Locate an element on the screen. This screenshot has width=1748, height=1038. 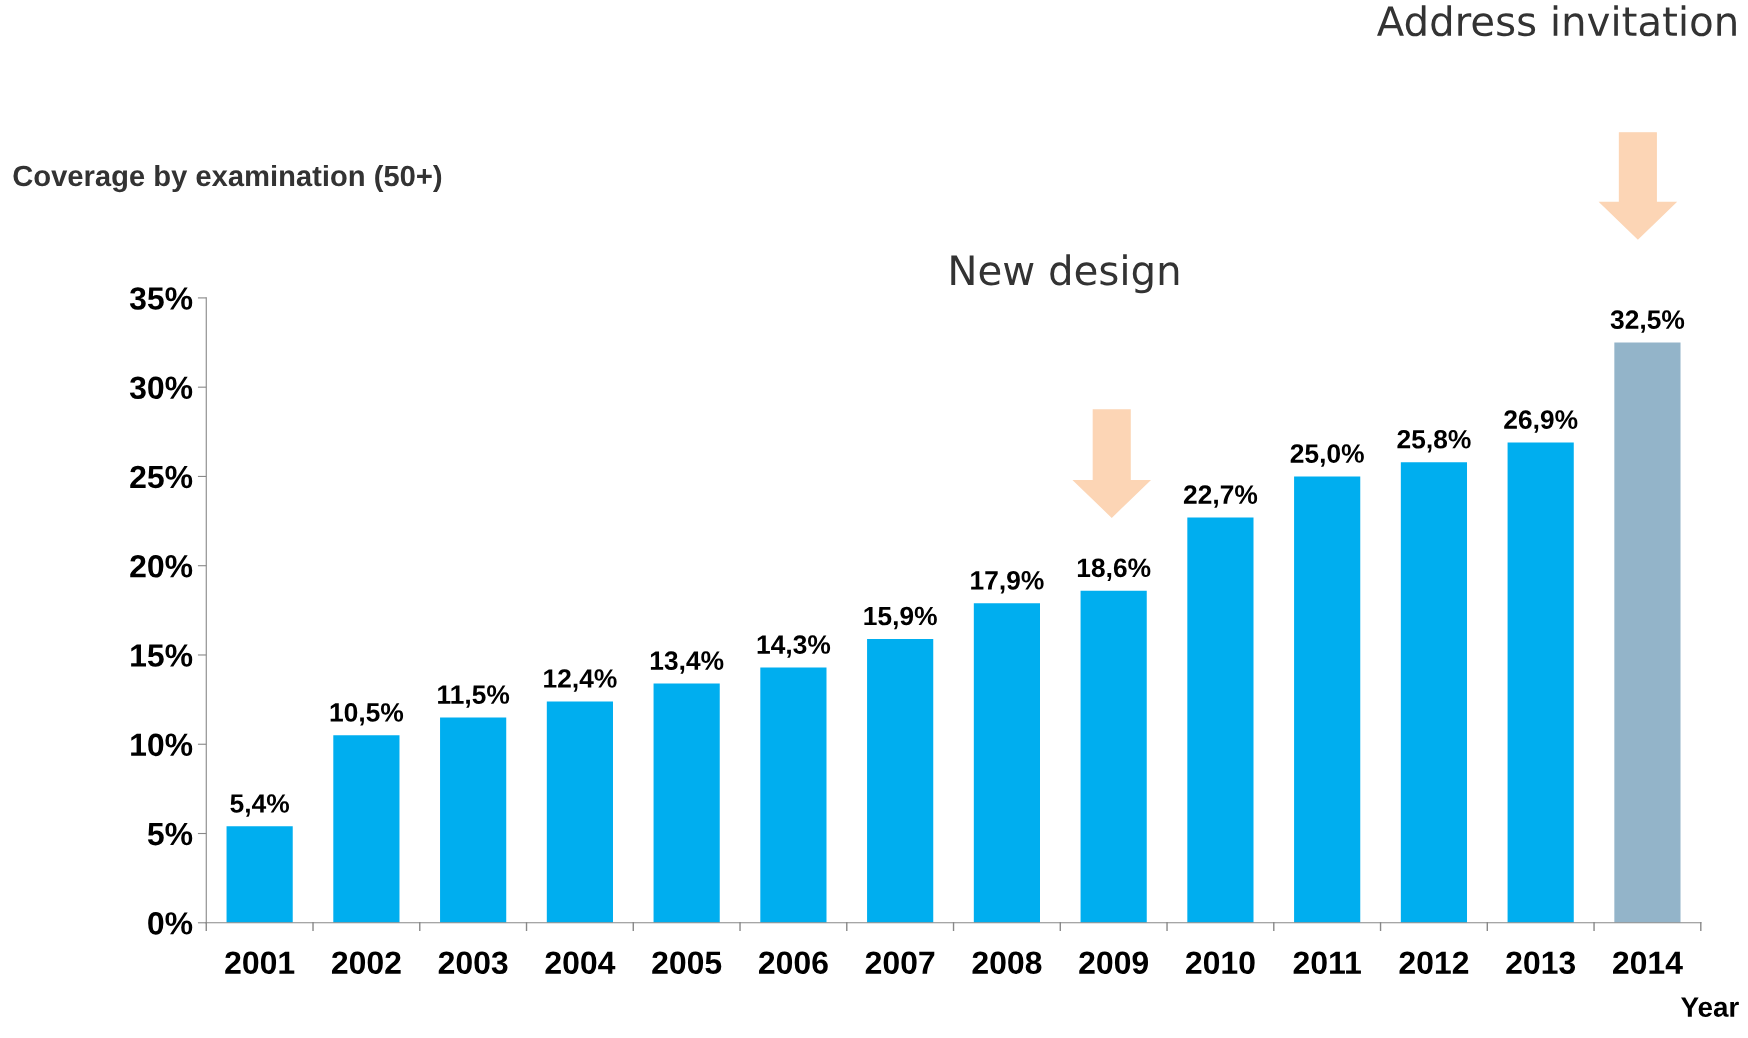
x-tick-label: 2001 is located at coordinates (260, 963).